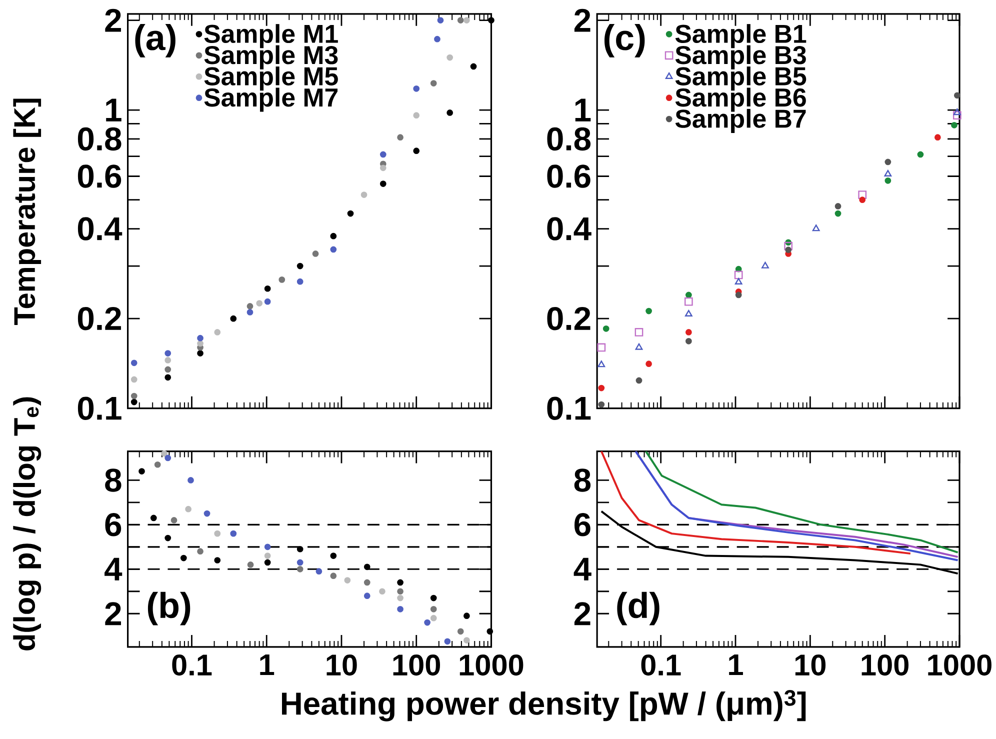  I want to click on annotation: (b), so click(169, 609).